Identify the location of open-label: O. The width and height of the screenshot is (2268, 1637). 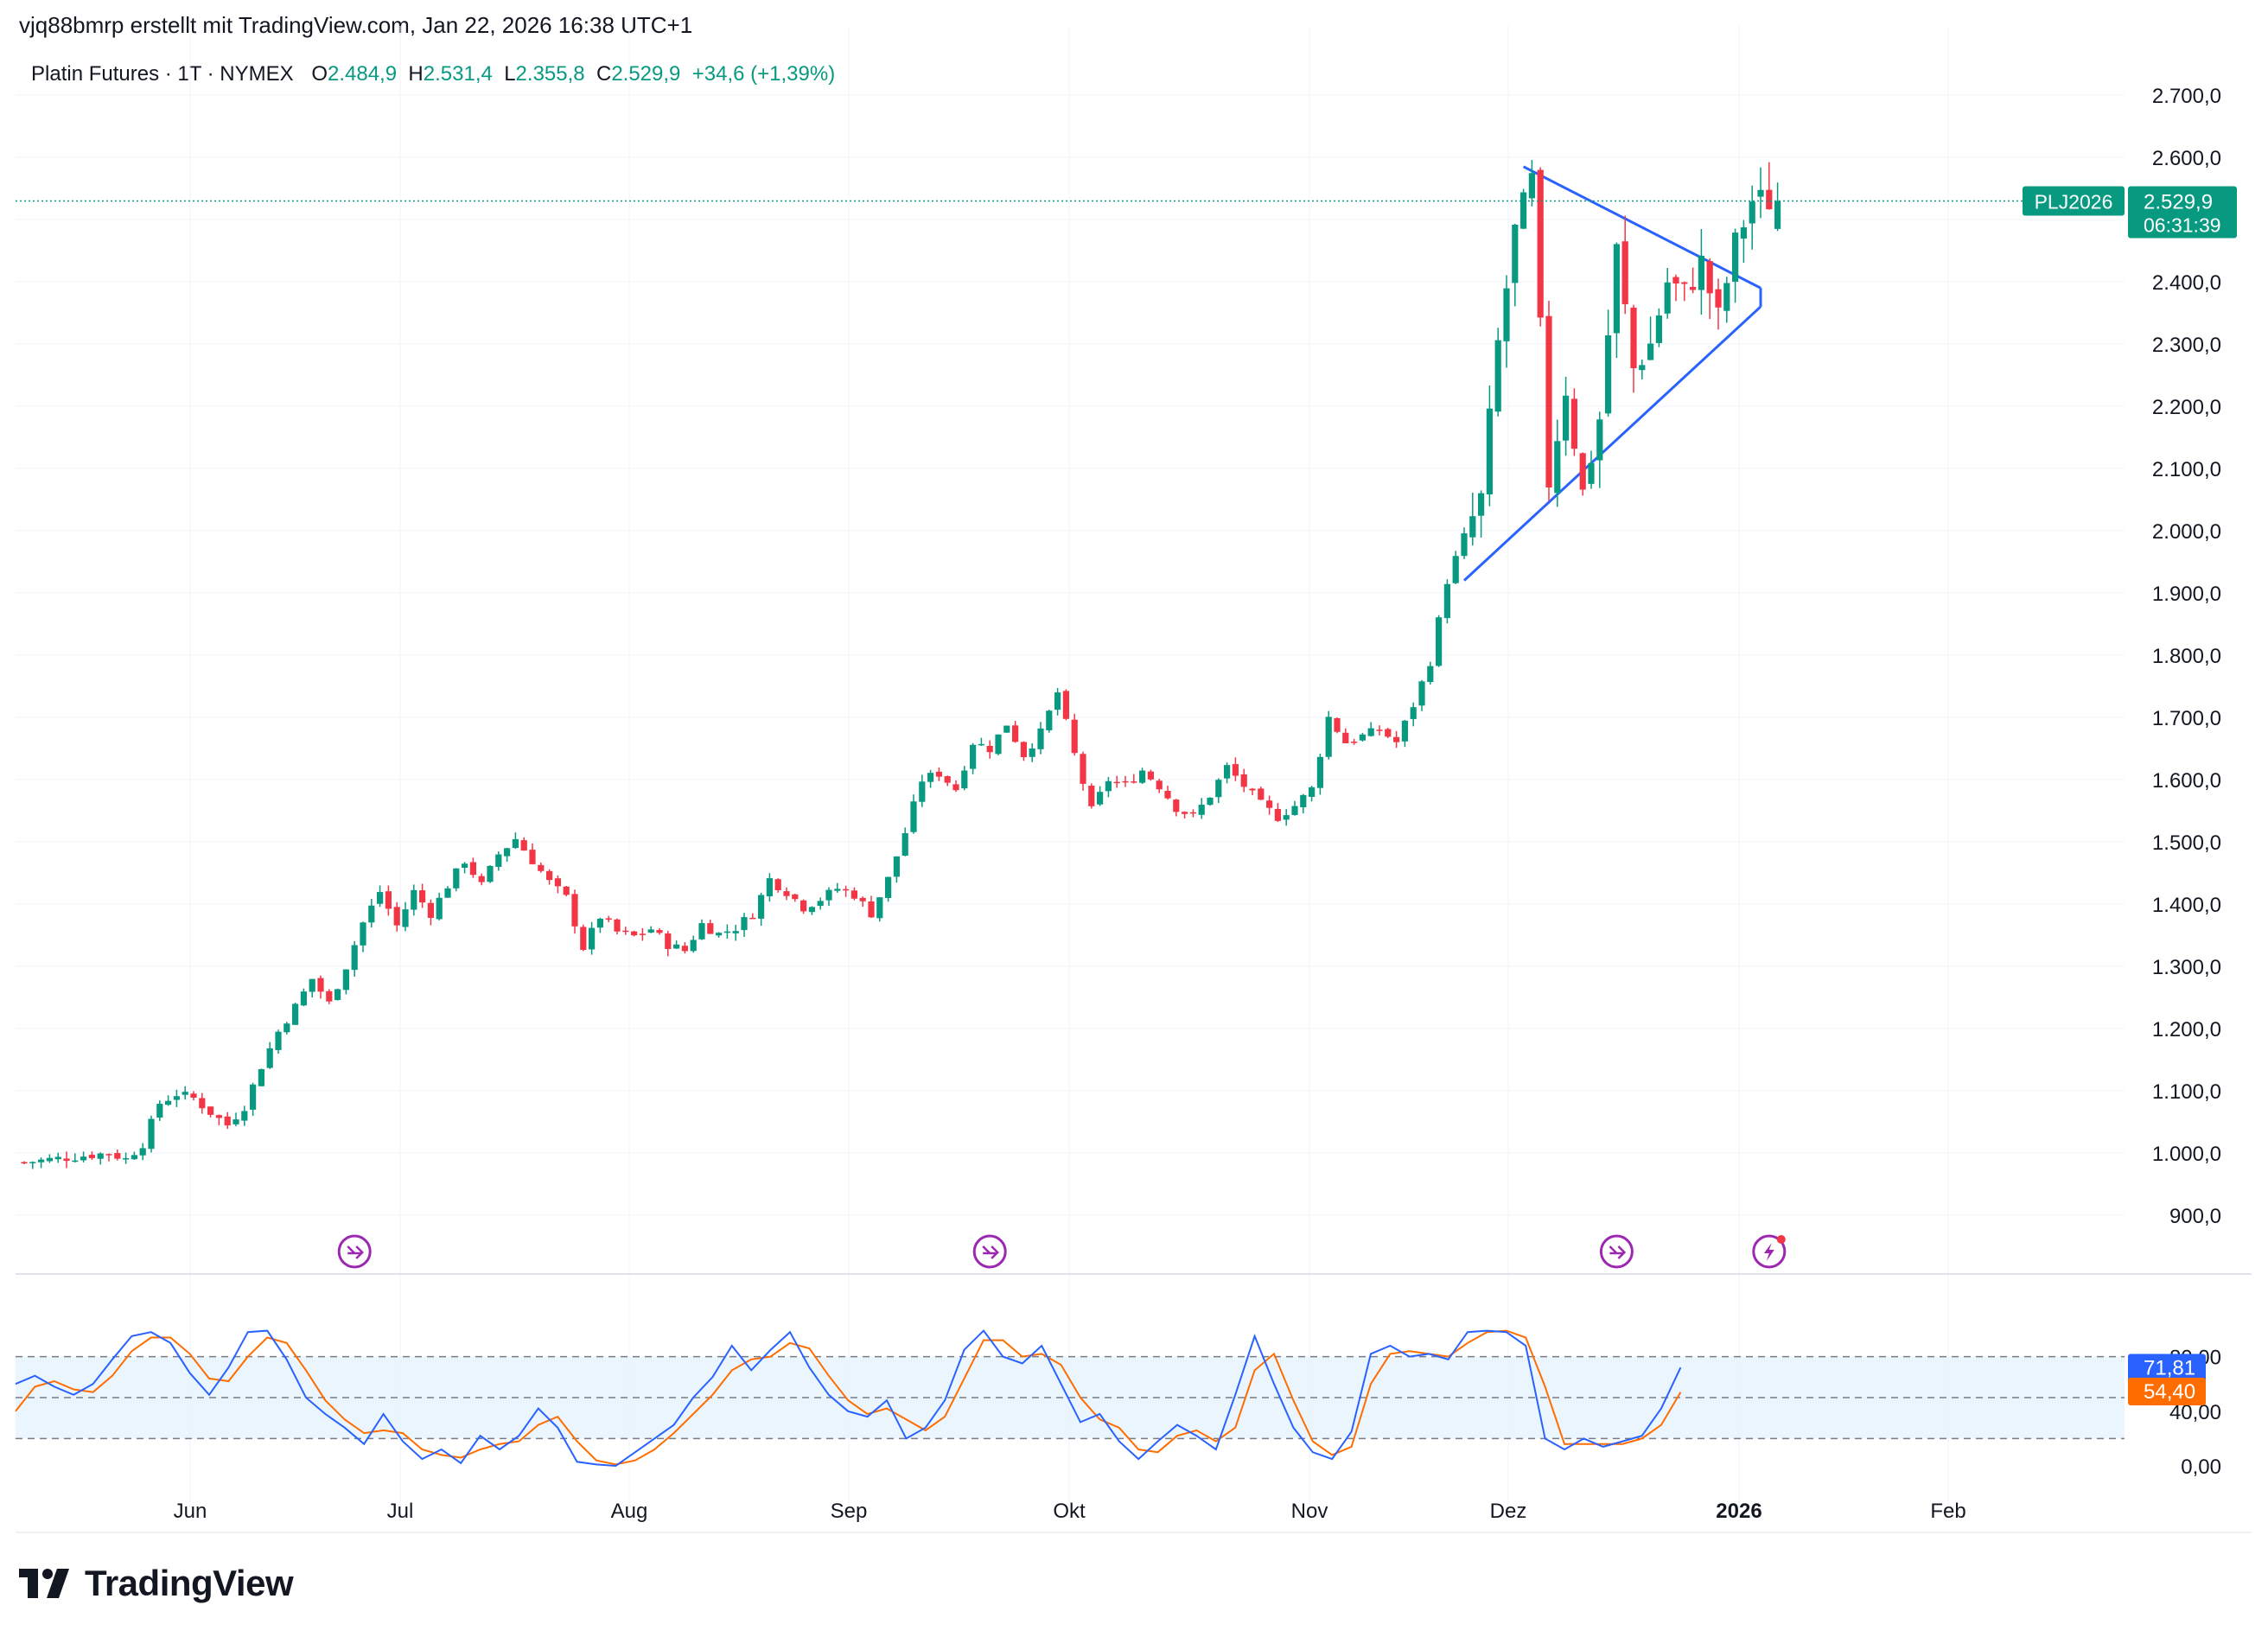
(319, 74).